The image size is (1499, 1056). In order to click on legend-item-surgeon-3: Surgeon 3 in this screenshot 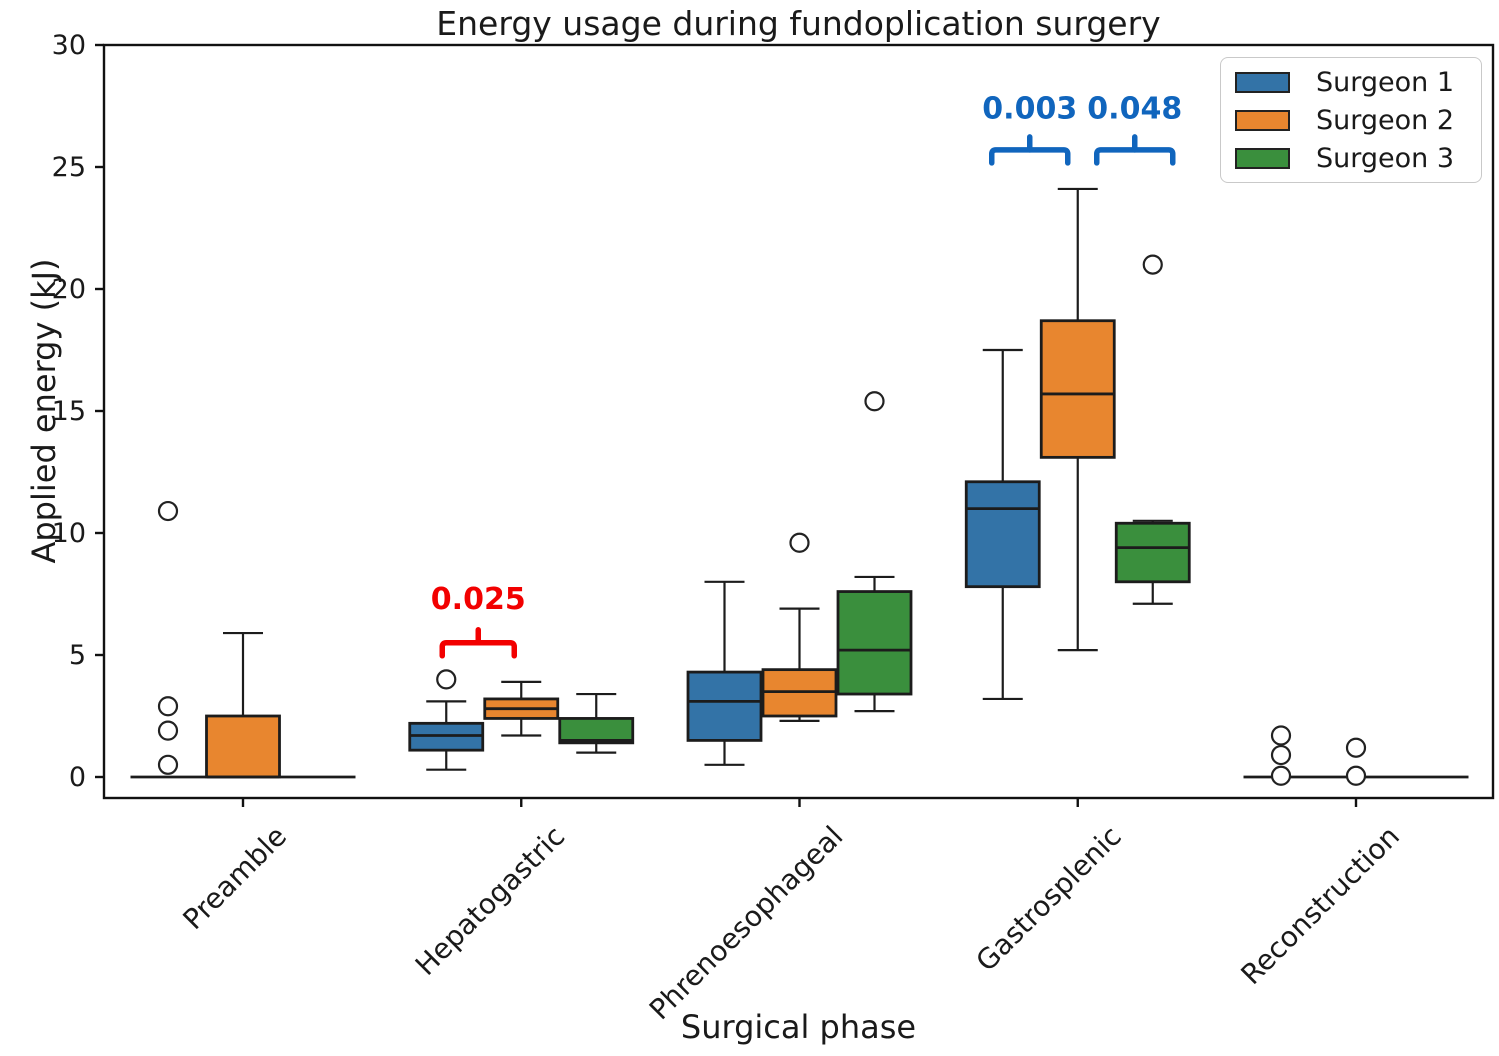, I will do `click(1358, 158)`.